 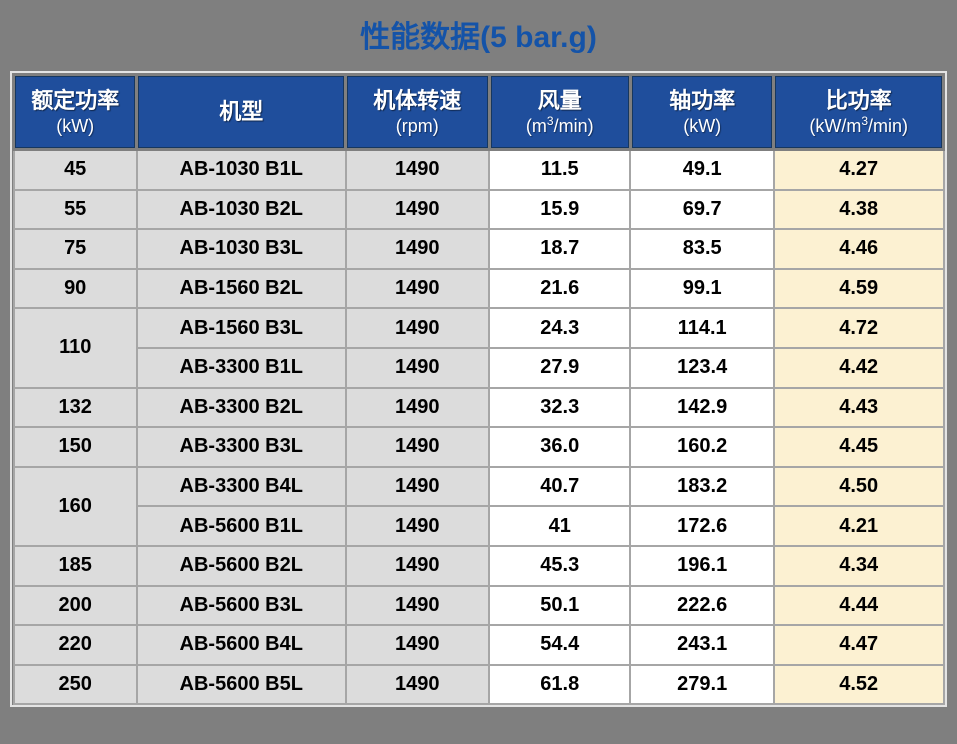 I want to click on column-title: 机型, so click(x=241, y=111).